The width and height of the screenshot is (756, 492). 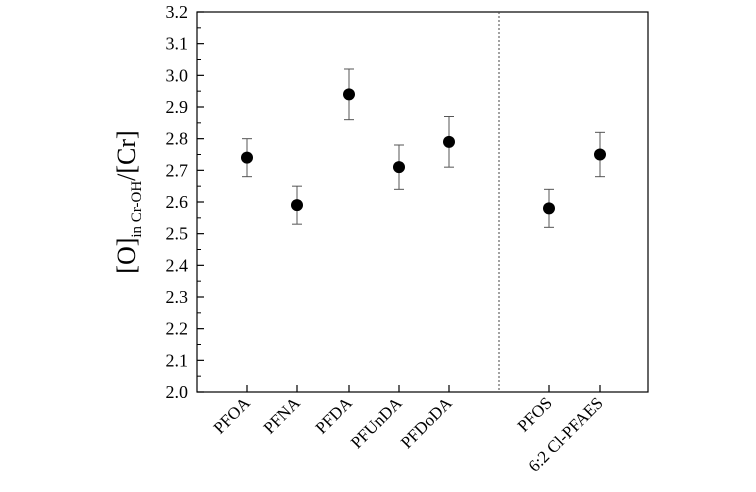 What do you see at coordinates (177, 329) in the screenshot?
I see `y-tick-label: 2.2` at bounding box center [177, 329].